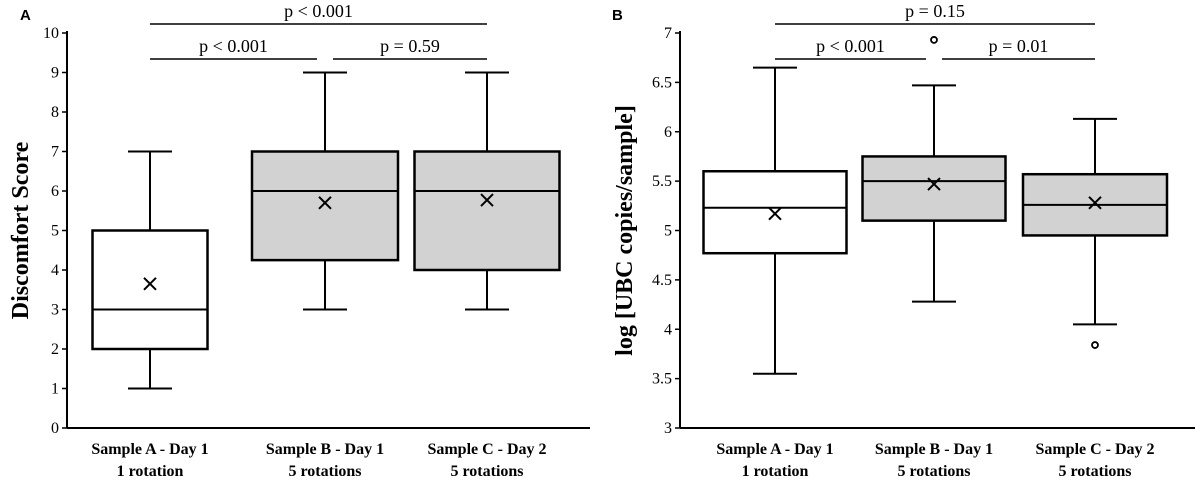  What do you see at coordinates (625, 230) in the screenshot?
I see `y-axis-label: log [UBC copies/sample]` at bounding box center [625, 230].